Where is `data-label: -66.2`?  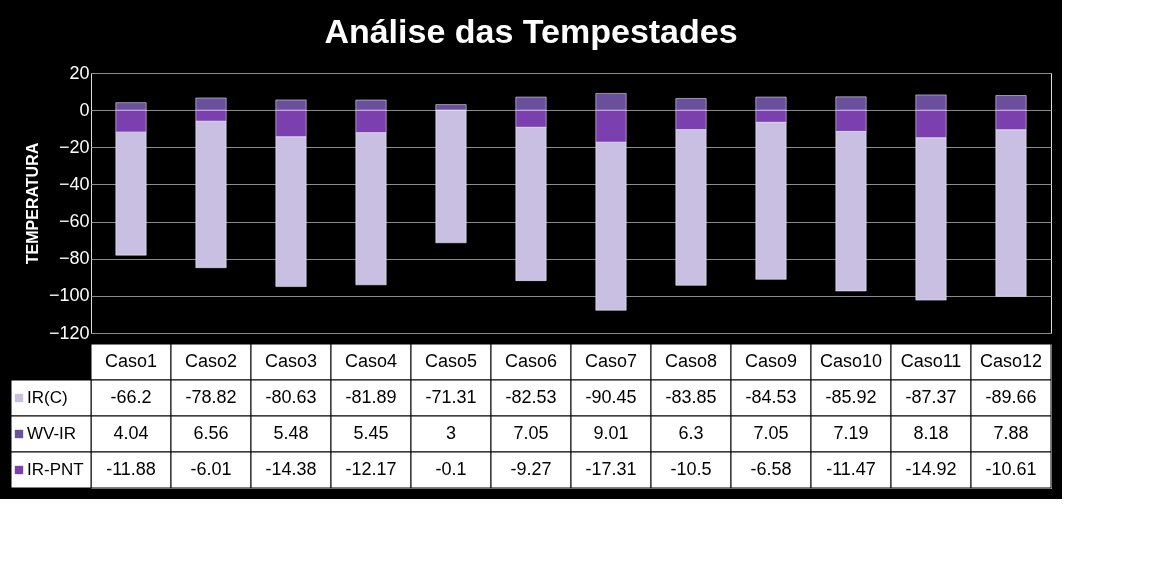
data-label: -66.2 is located at coordinates (131, 397).